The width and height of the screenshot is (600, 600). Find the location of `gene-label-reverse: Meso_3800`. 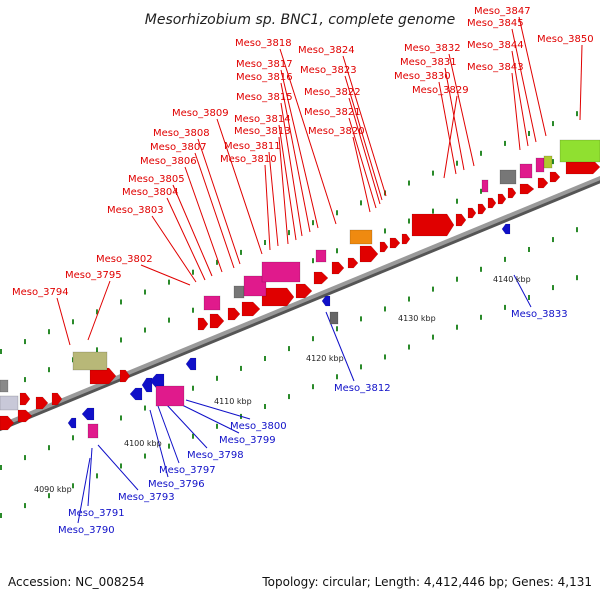

gene-label-reverse: Meso_3800 is located at coordinates (258, 426).